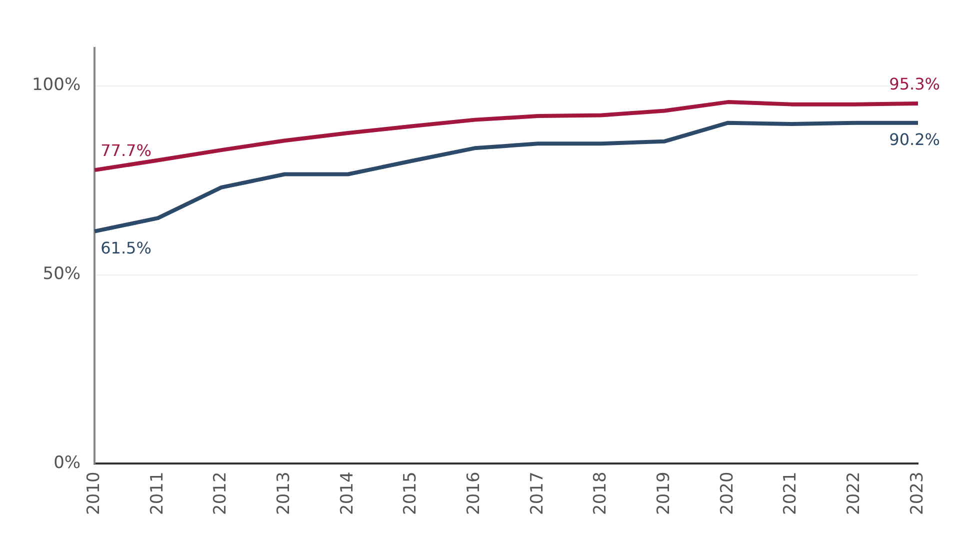 This screenshot has width=968, height=536. I want to click on x-tick-label: 2014, so click(347, 493).